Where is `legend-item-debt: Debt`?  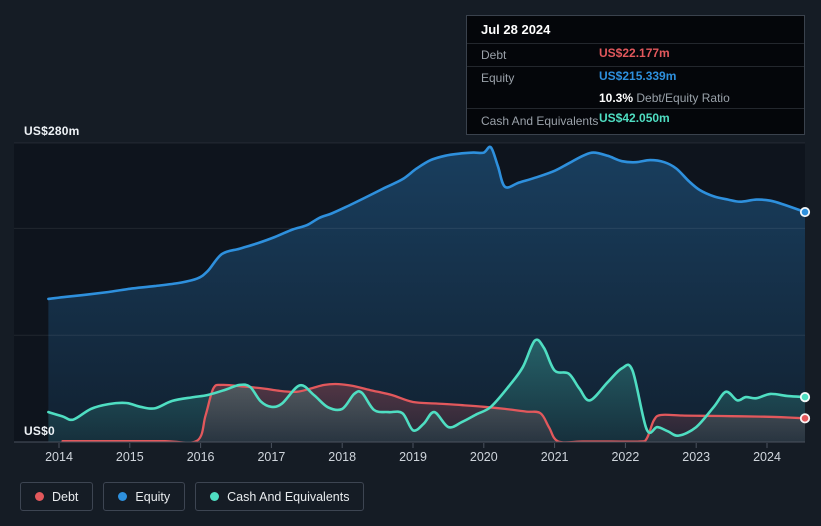
legend-item-debt: Debt is located at coordinates (57, 496).